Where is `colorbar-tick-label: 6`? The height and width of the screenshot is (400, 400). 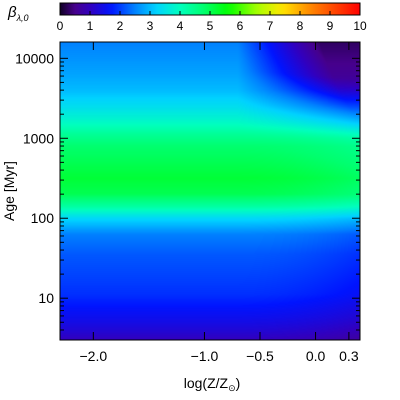
colorbar-tick-label: 6 is located at coordinates (240, 26).